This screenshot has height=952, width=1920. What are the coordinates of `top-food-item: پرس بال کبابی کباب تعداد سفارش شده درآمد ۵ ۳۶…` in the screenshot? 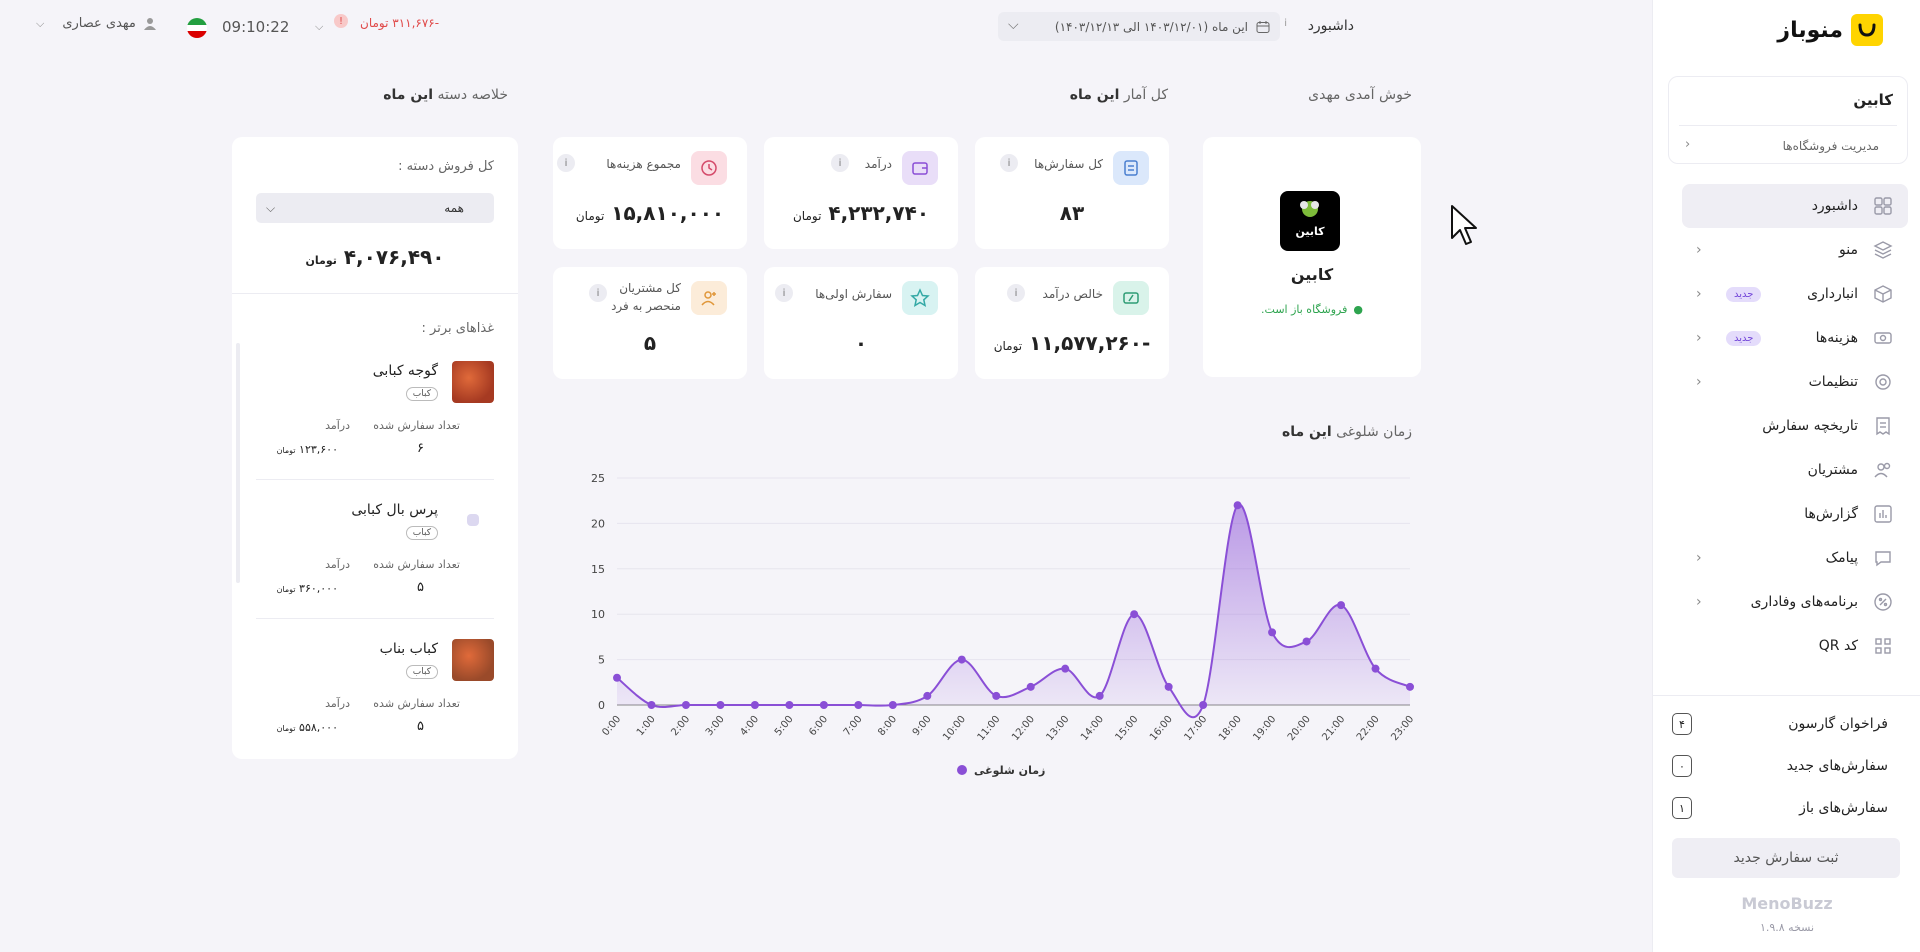 It's located at (375, 562).